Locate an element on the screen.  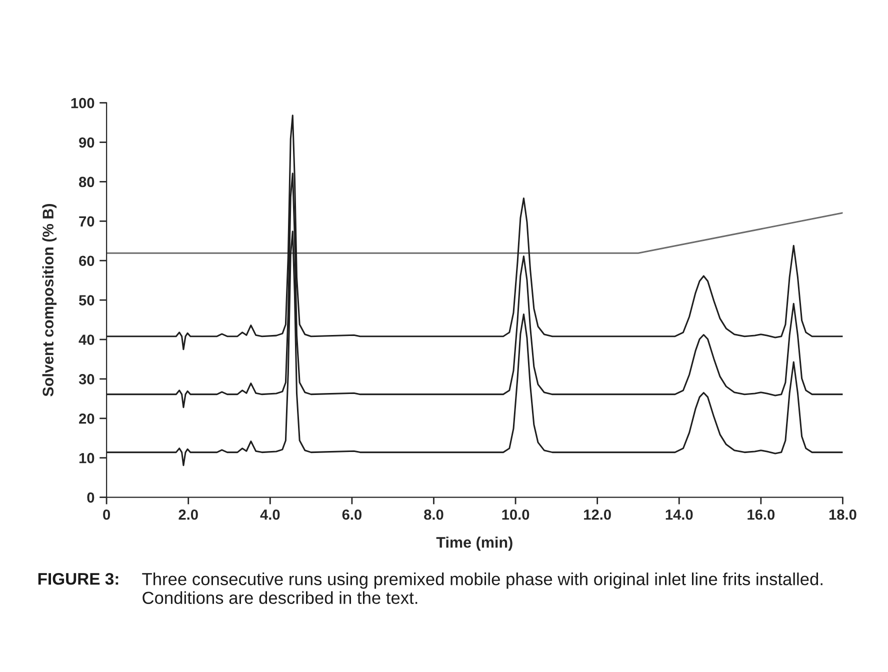
x-tick-label: 8.0 is located at coordinates (434, 514).